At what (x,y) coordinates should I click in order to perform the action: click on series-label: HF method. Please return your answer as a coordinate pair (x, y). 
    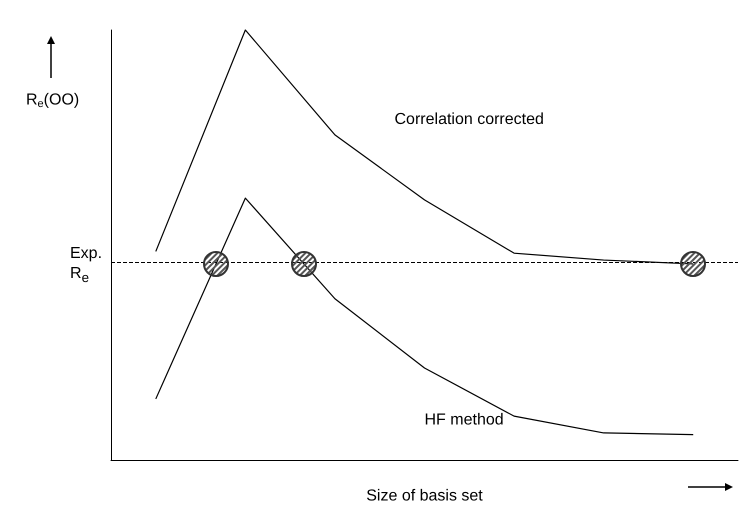
    Looking at the image, I should click on (464, 420).